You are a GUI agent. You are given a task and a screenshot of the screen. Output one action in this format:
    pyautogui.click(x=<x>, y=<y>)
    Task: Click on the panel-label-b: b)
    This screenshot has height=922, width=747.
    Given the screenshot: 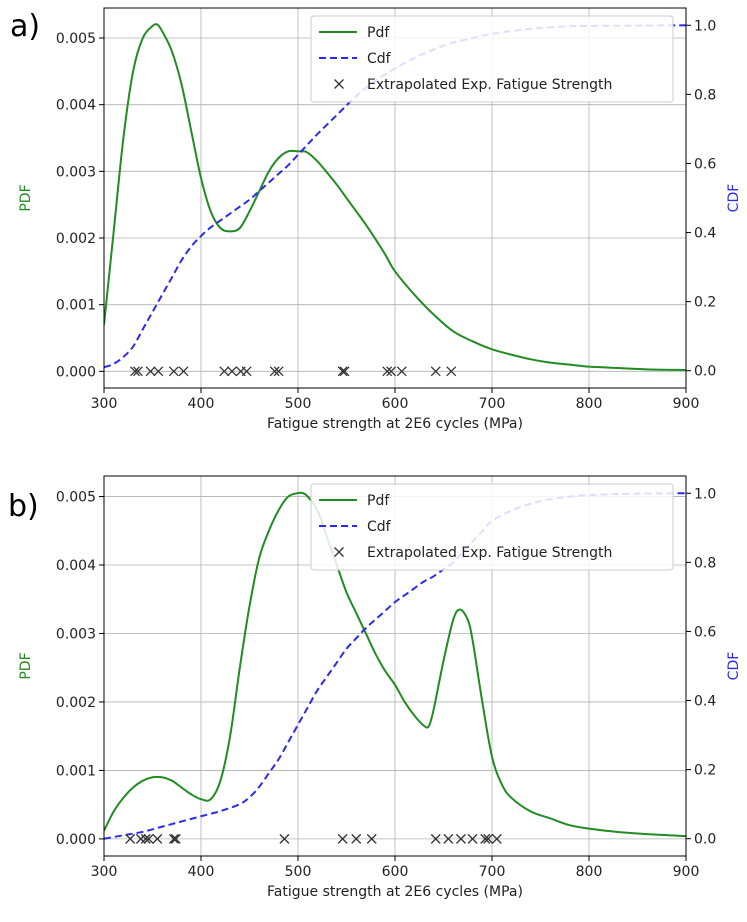 What is the action you would take?
    pyautogui.click(x=23, y=506)
    